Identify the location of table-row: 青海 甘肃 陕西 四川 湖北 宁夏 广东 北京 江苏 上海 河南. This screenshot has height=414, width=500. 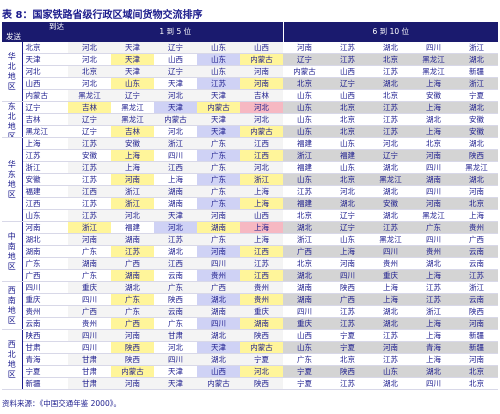
(250, 359).